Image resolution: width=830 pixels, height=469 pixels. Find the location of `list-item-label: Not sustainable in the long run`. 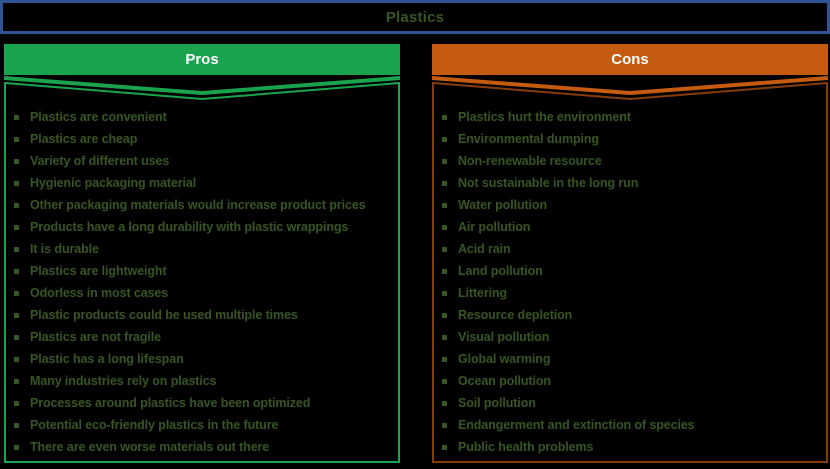

list-item-label: Not sustainable in the long run is located at coordinates (548, 183).